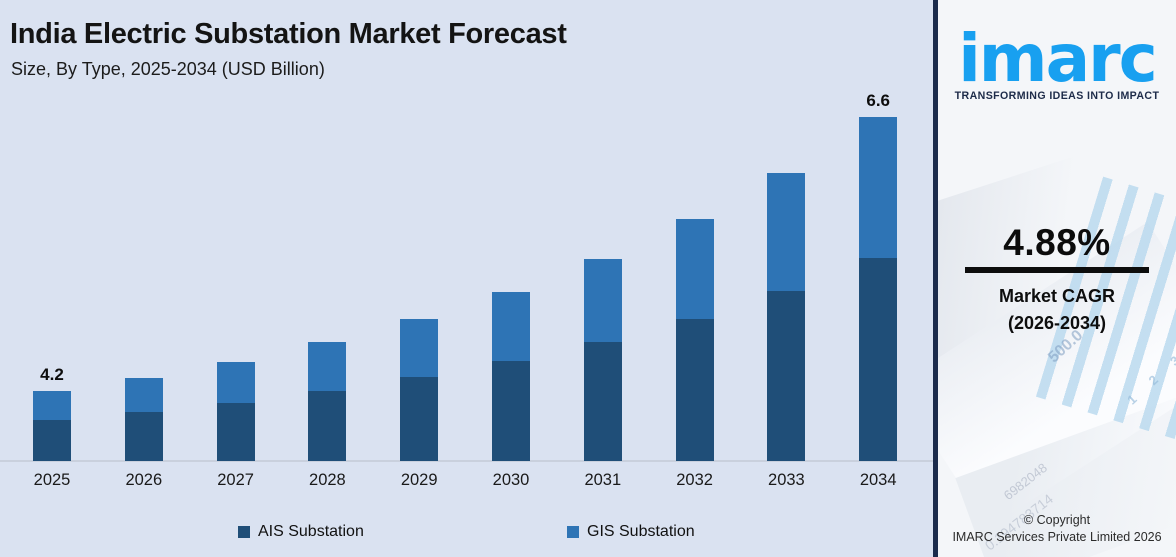  Describe the element at coordinates (235, 432) in the screenshot. I see `bar-ais-2027` at that location.